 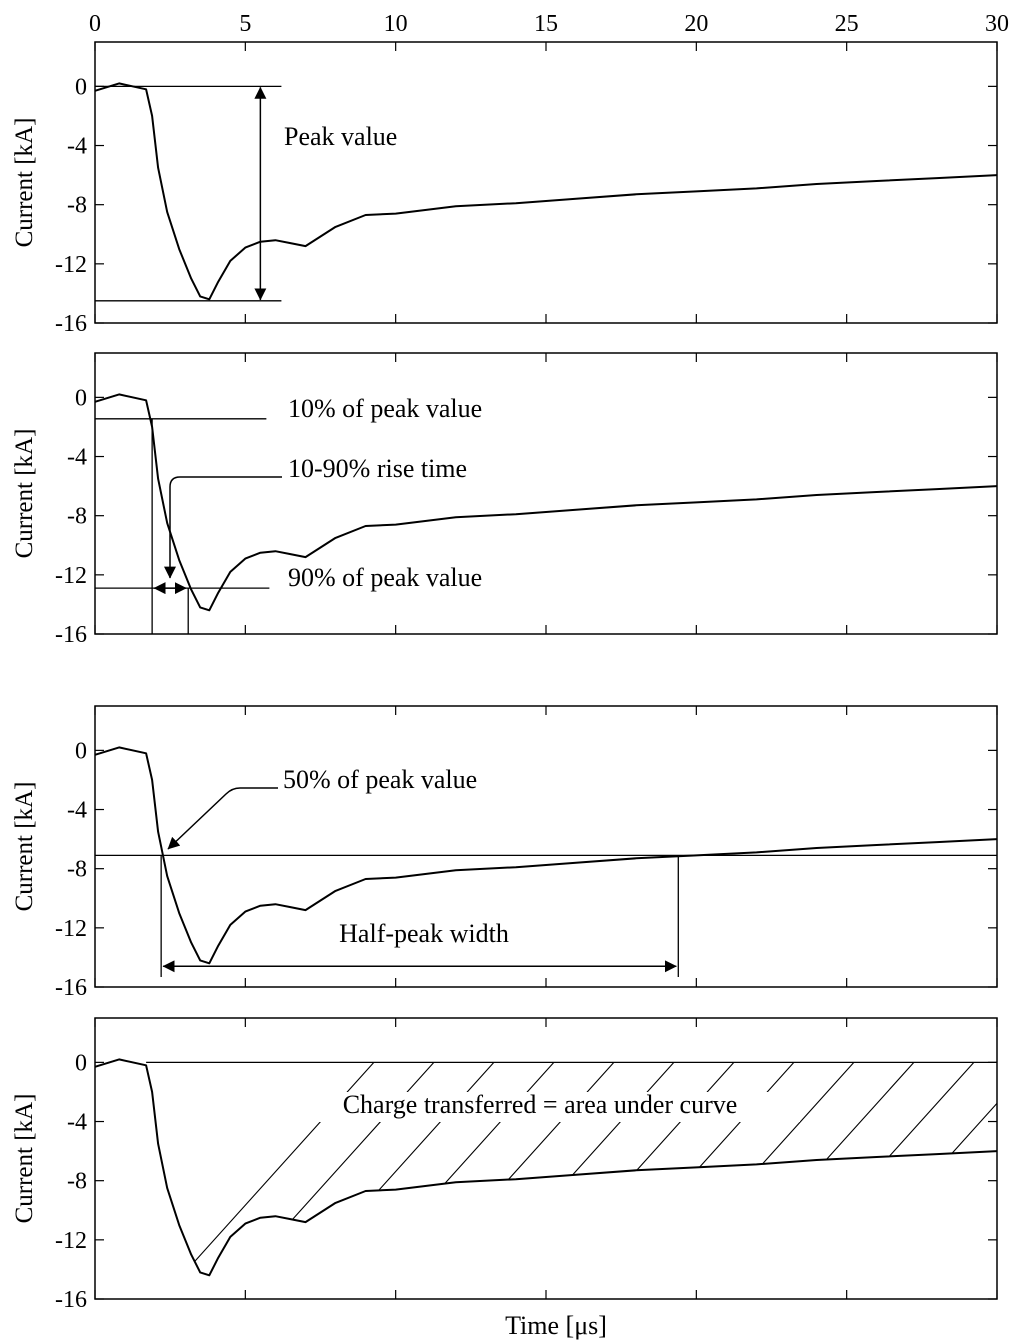 What do you see at coordinates (385, 408) in the screenshot?
I see `annotation-label: 10% of peak value` at bounding box center [385, 408].